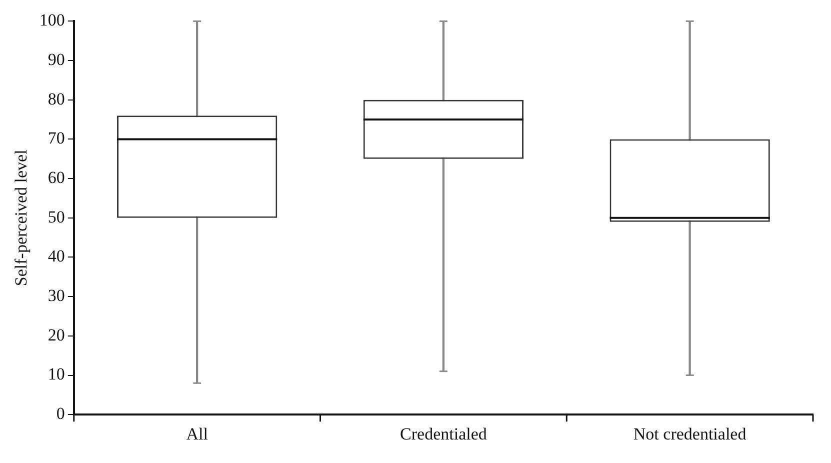 This screenshot has width=831, height=463. I want to click on y-tick-label: 50, so click(56, 216).